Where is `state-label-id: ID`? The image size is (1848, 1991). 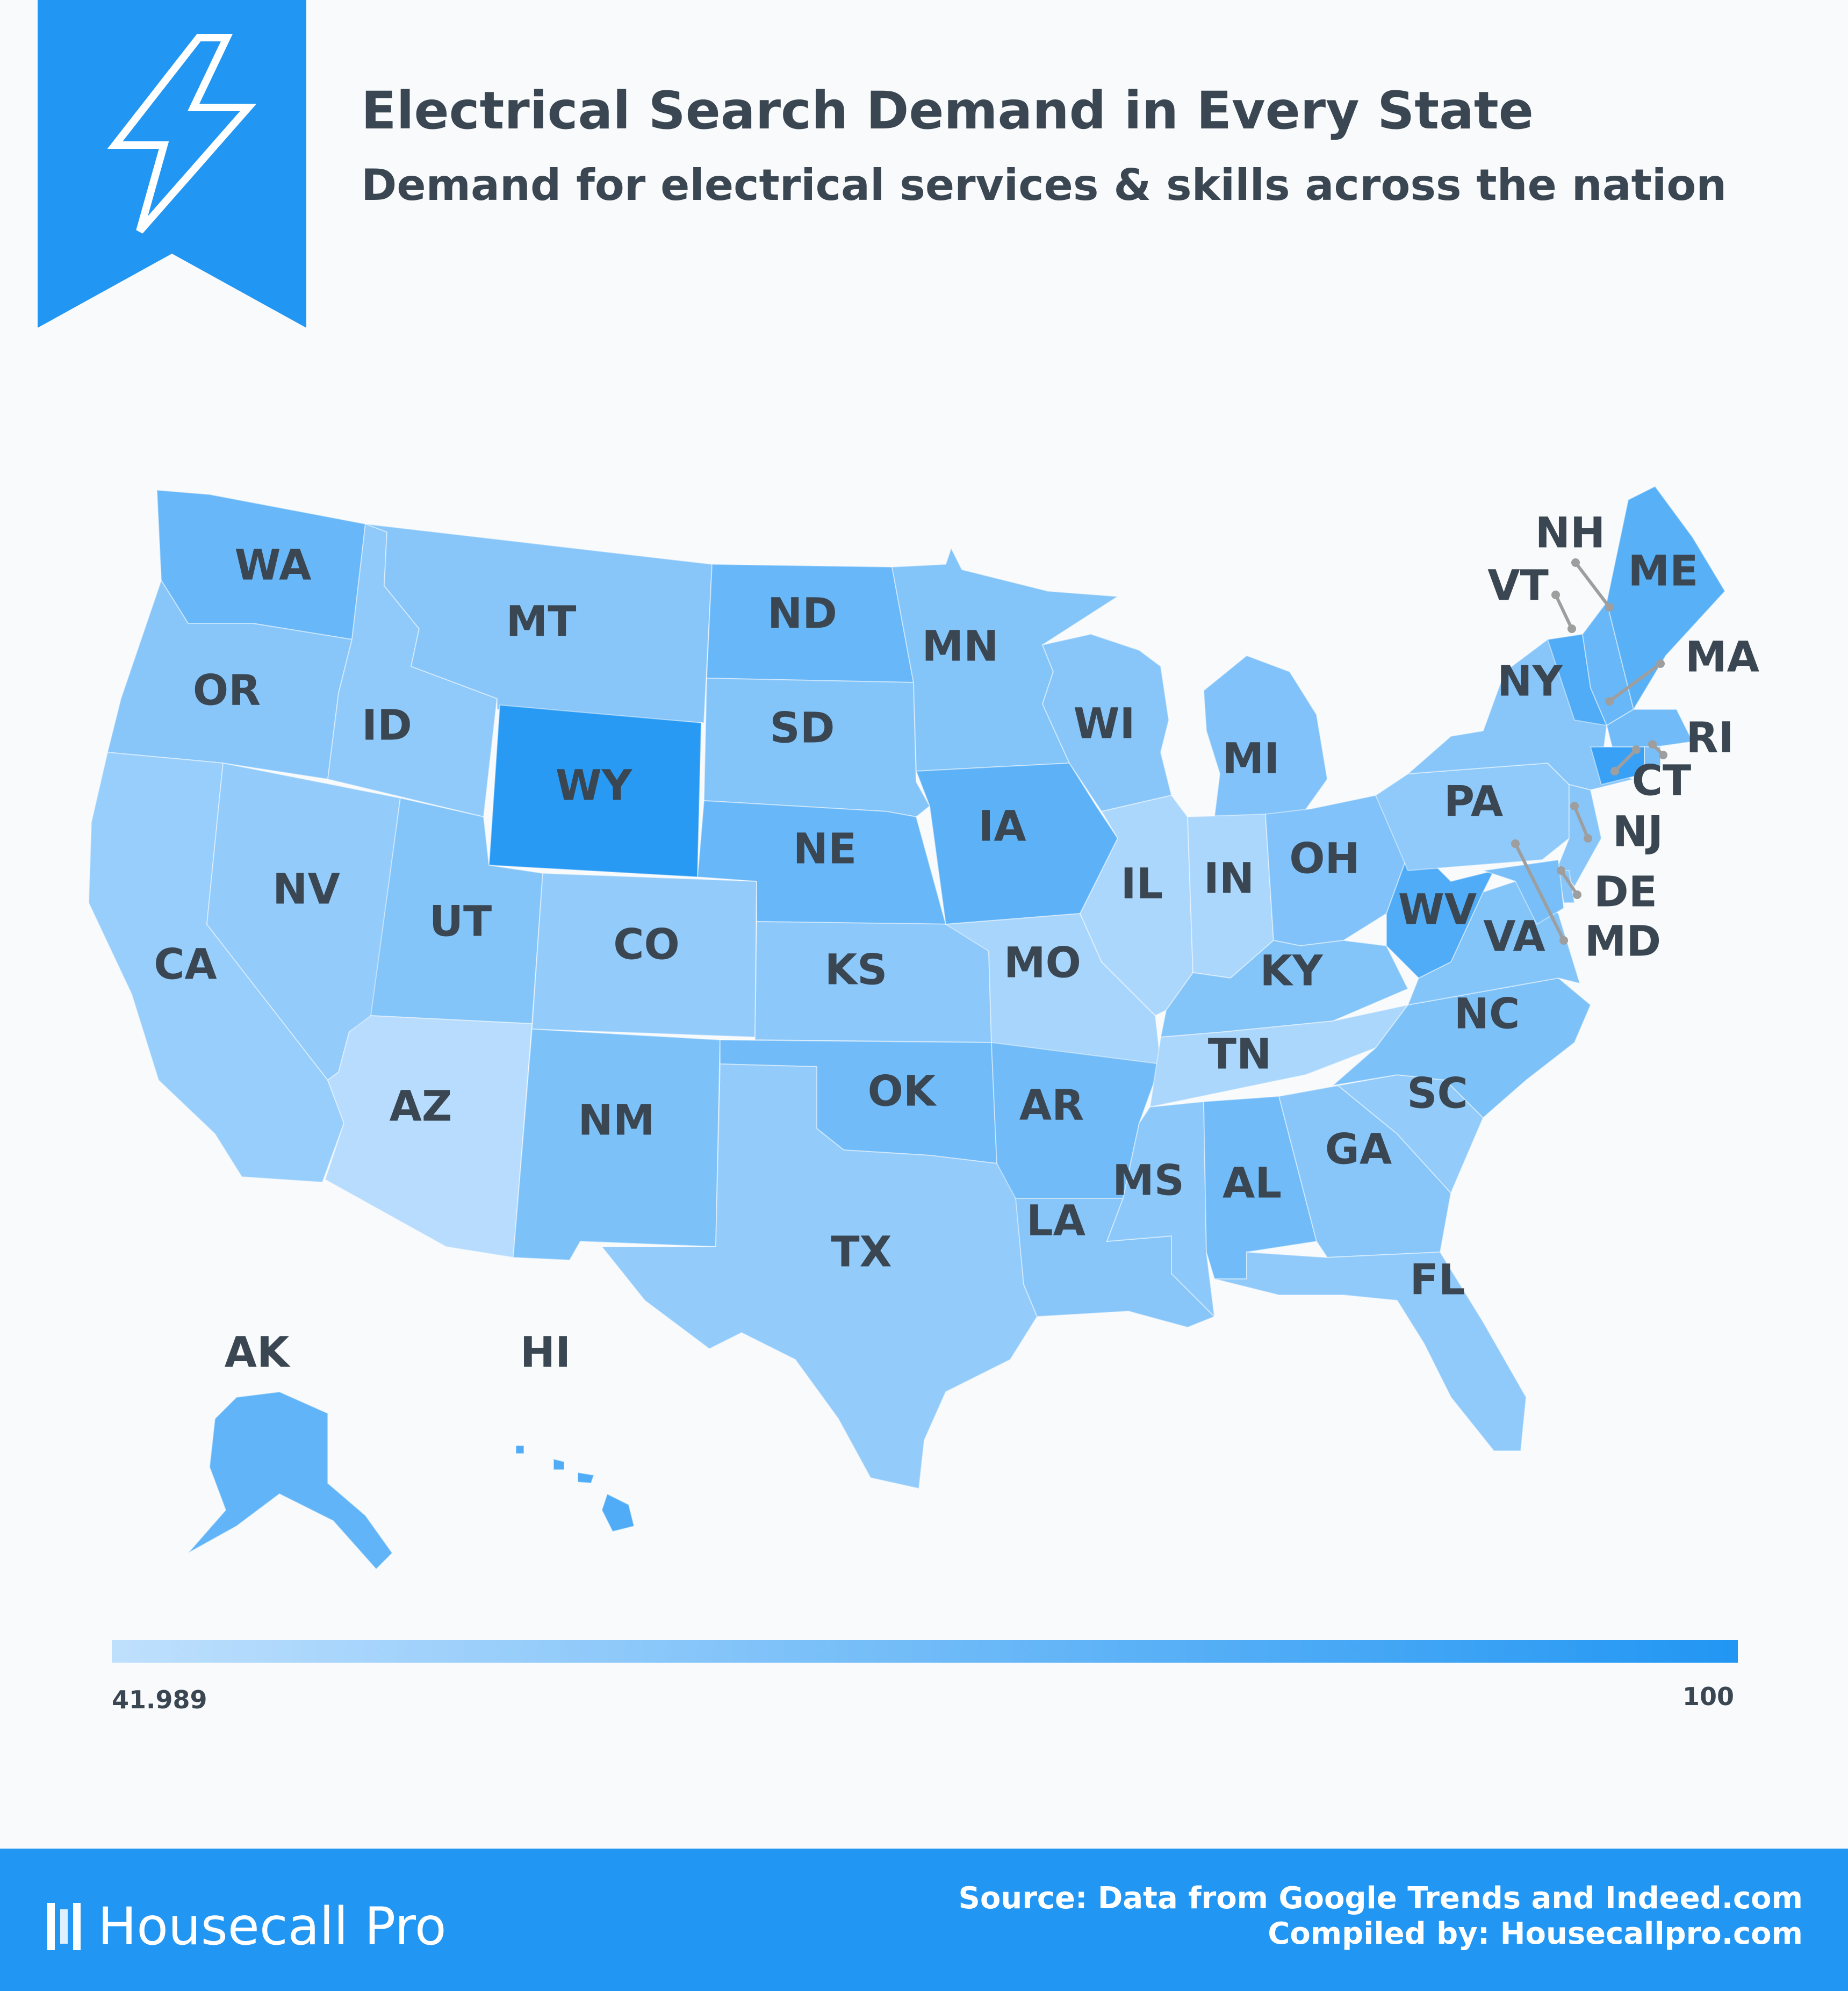
state-label-id: ID is located at coordinates (387, 726).